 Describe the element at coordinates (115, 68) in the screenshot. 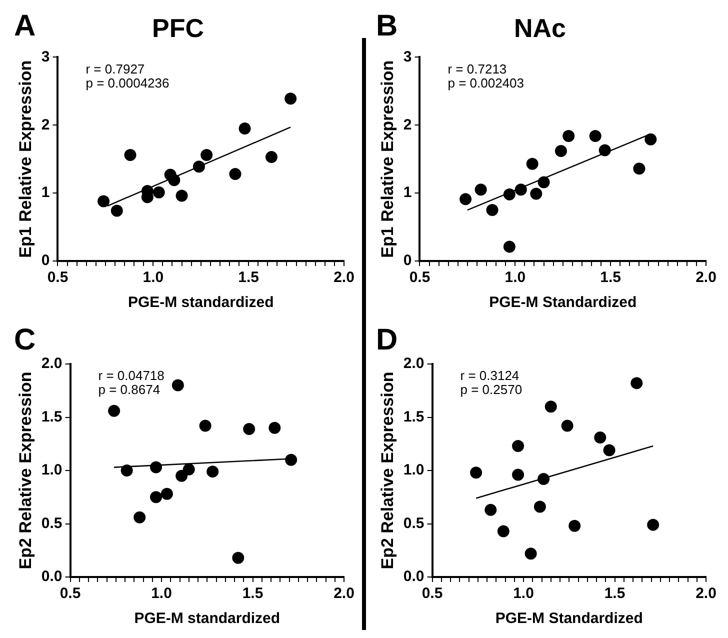

I see `annotation: r = 0.7927` at that location.